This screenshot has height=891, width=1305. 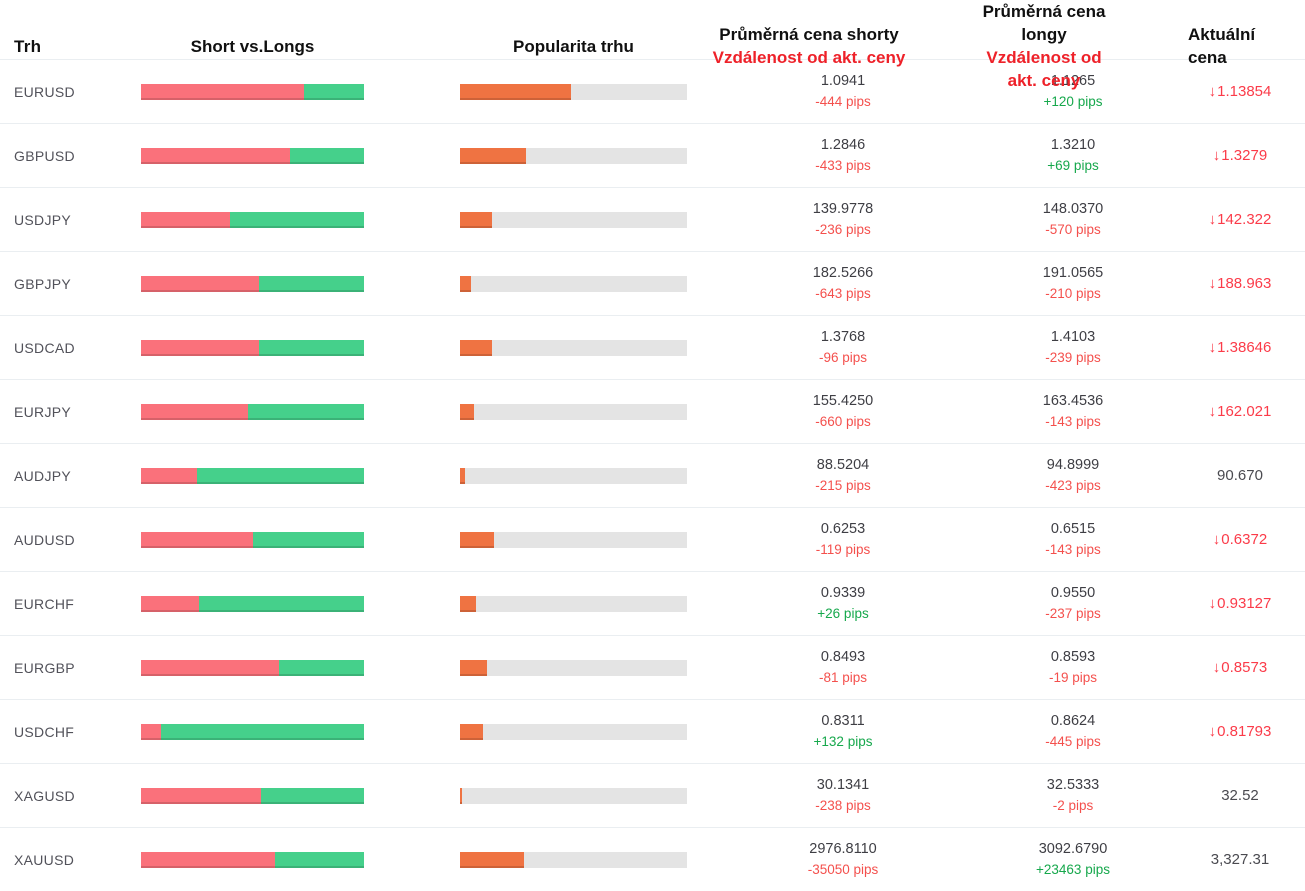 What do you see at coordinates (843, 81) in the screenshot?
I see `short-avg-price: 1.0941` at bounding box center [843, 81].